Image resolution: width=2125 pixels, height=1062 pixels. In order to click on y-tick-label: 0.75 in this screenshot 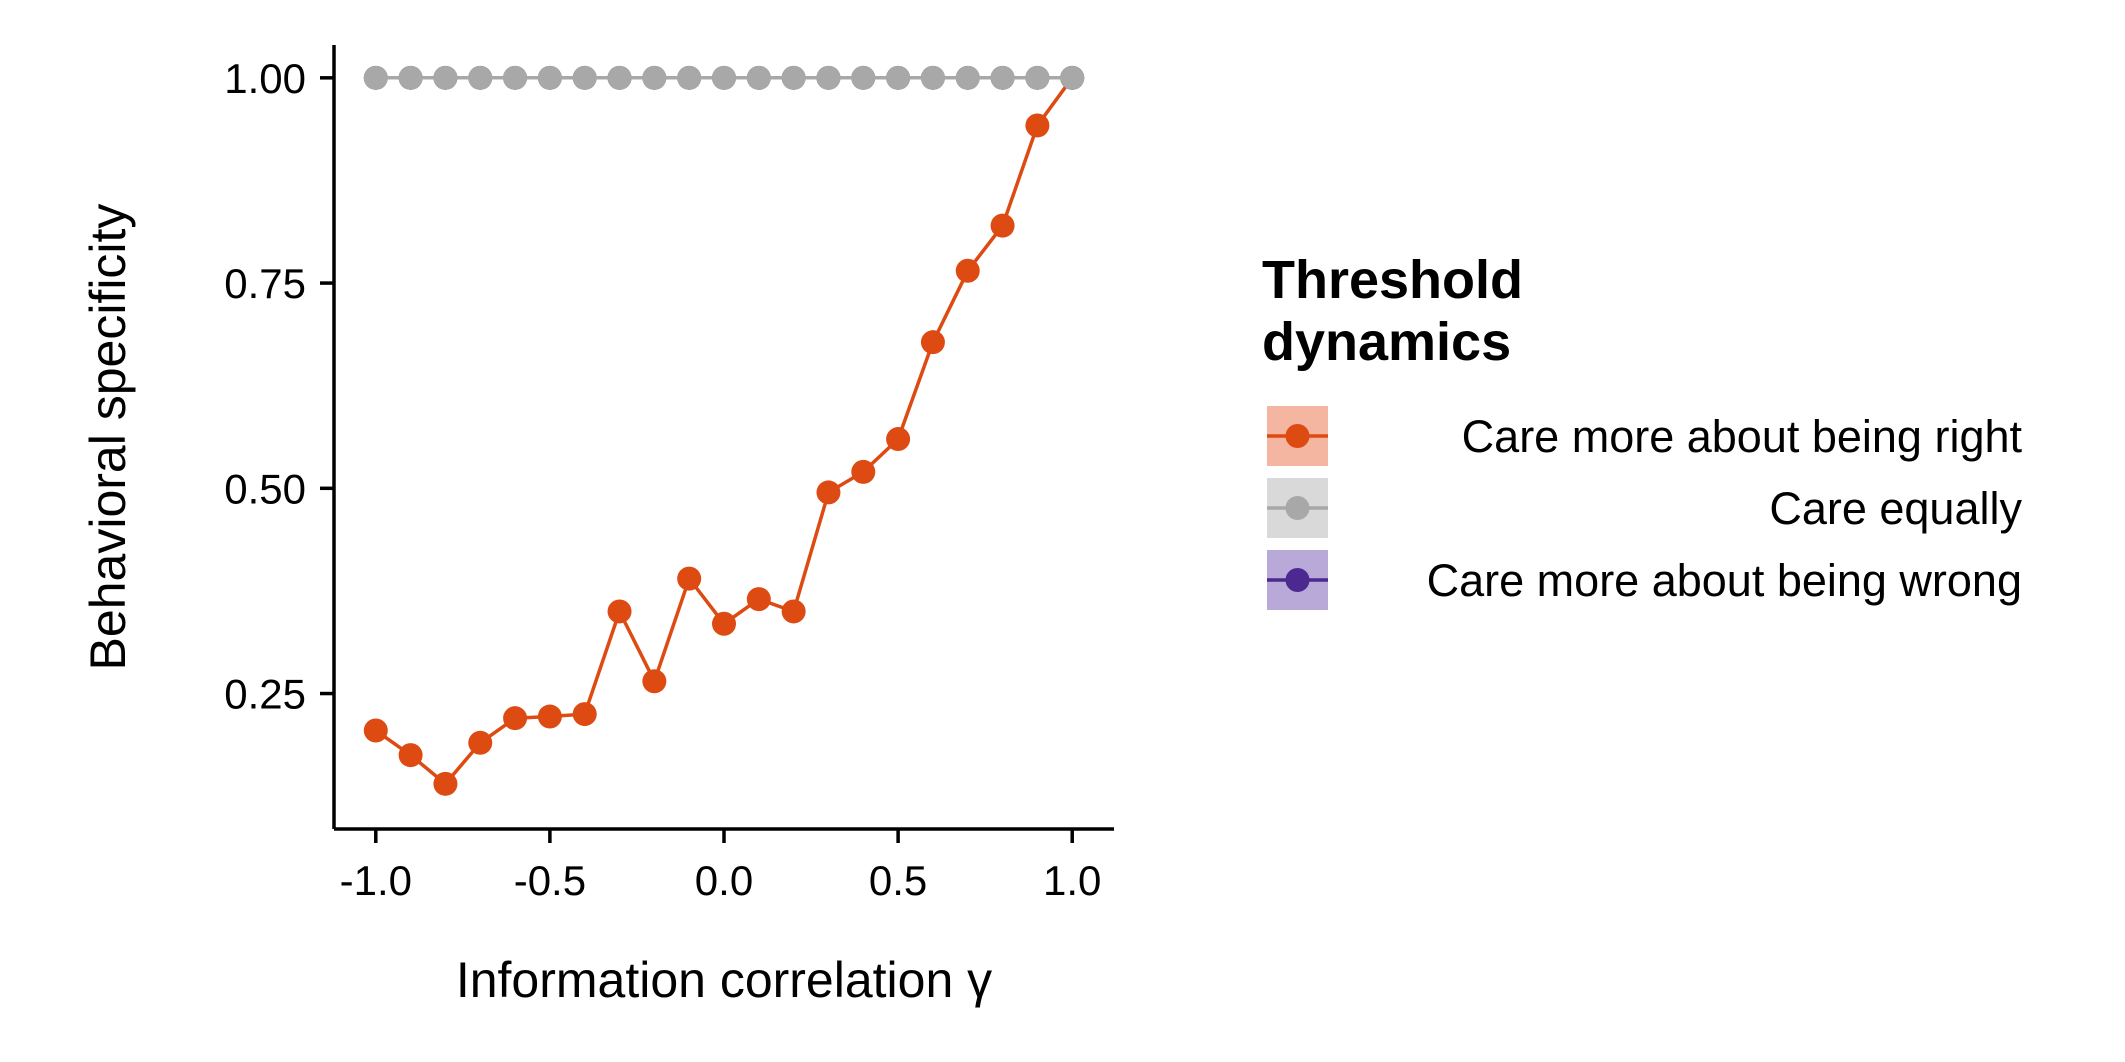, I will do `click(265, 283)`.